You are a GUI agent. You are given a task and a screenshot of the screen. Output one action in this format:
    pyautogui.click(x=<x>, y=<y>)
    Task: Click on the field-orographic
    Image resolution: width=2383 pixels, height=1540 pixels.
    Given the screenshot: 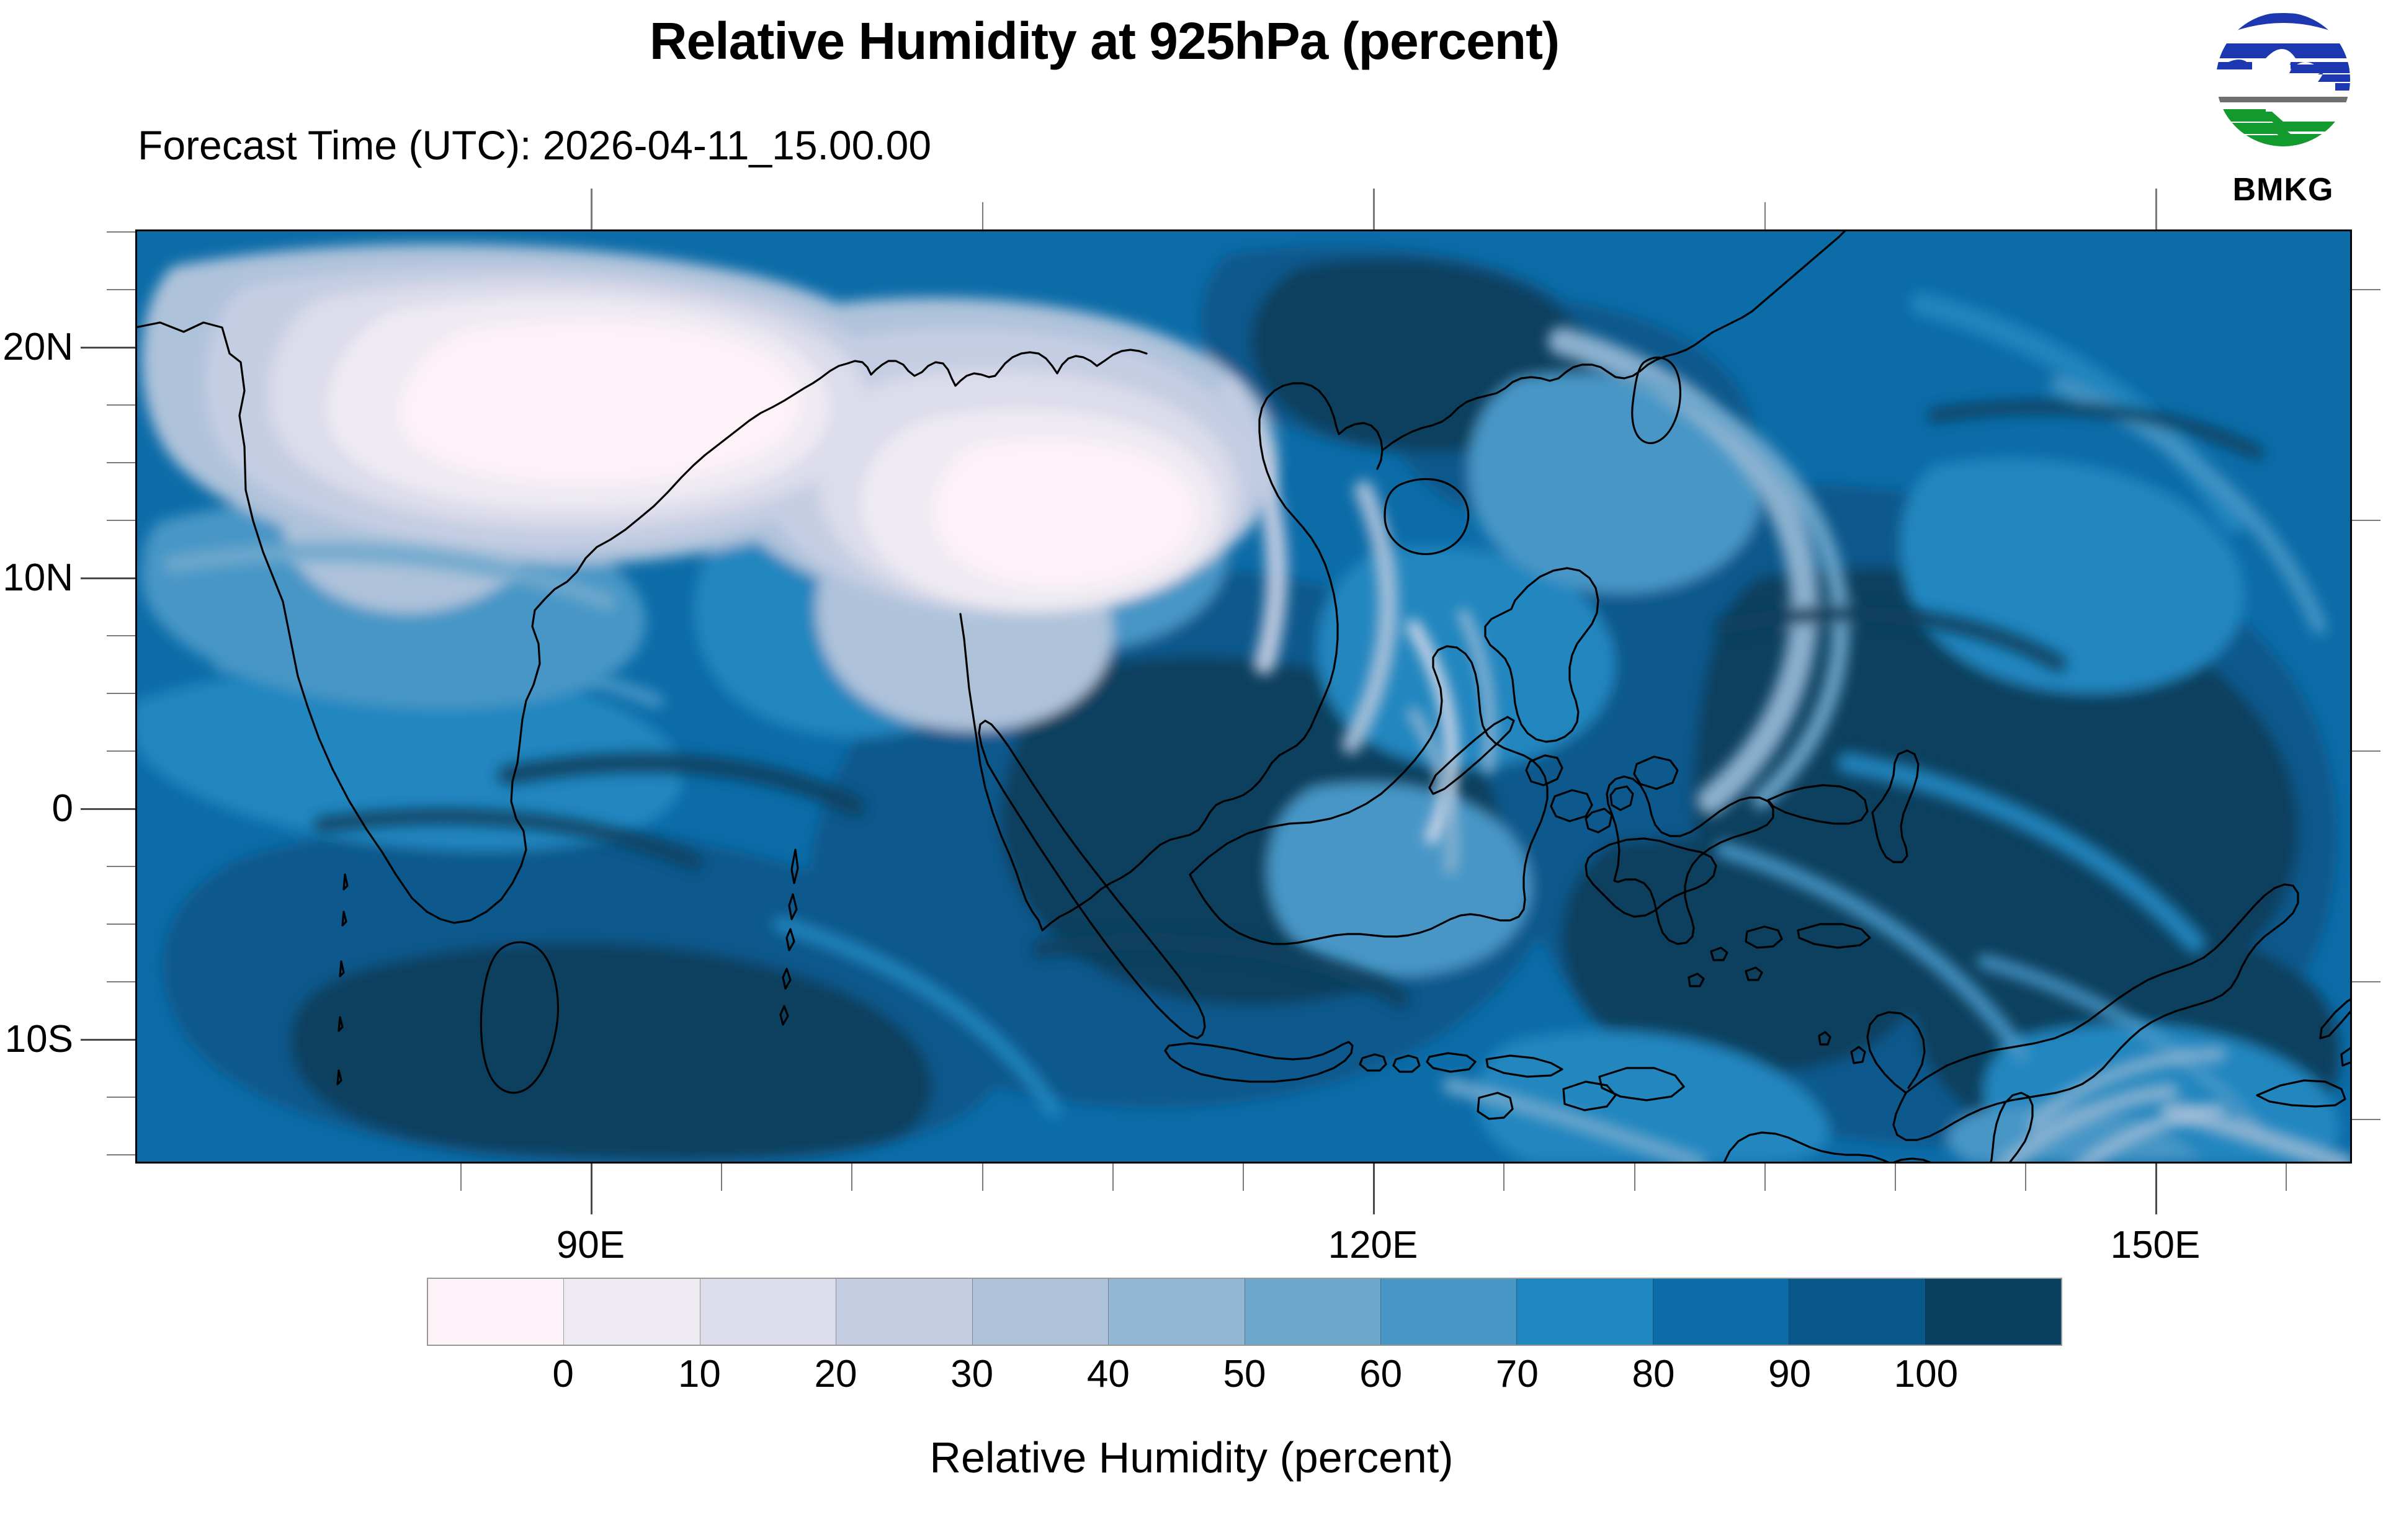 What is the action you would take?
    pyautogui.click(x=1816, y=886)
    